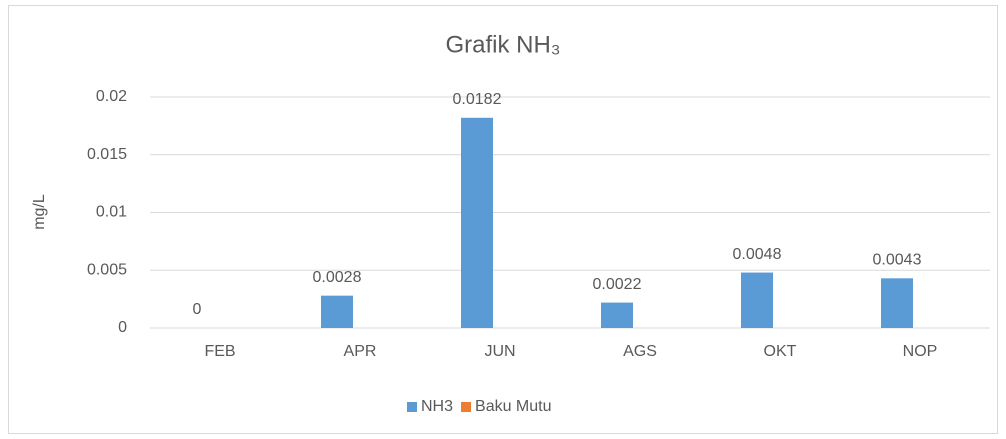  Describe the element at coordinates (617, 284) in the screenshot. I see `data-label: 0.0022` at that location.